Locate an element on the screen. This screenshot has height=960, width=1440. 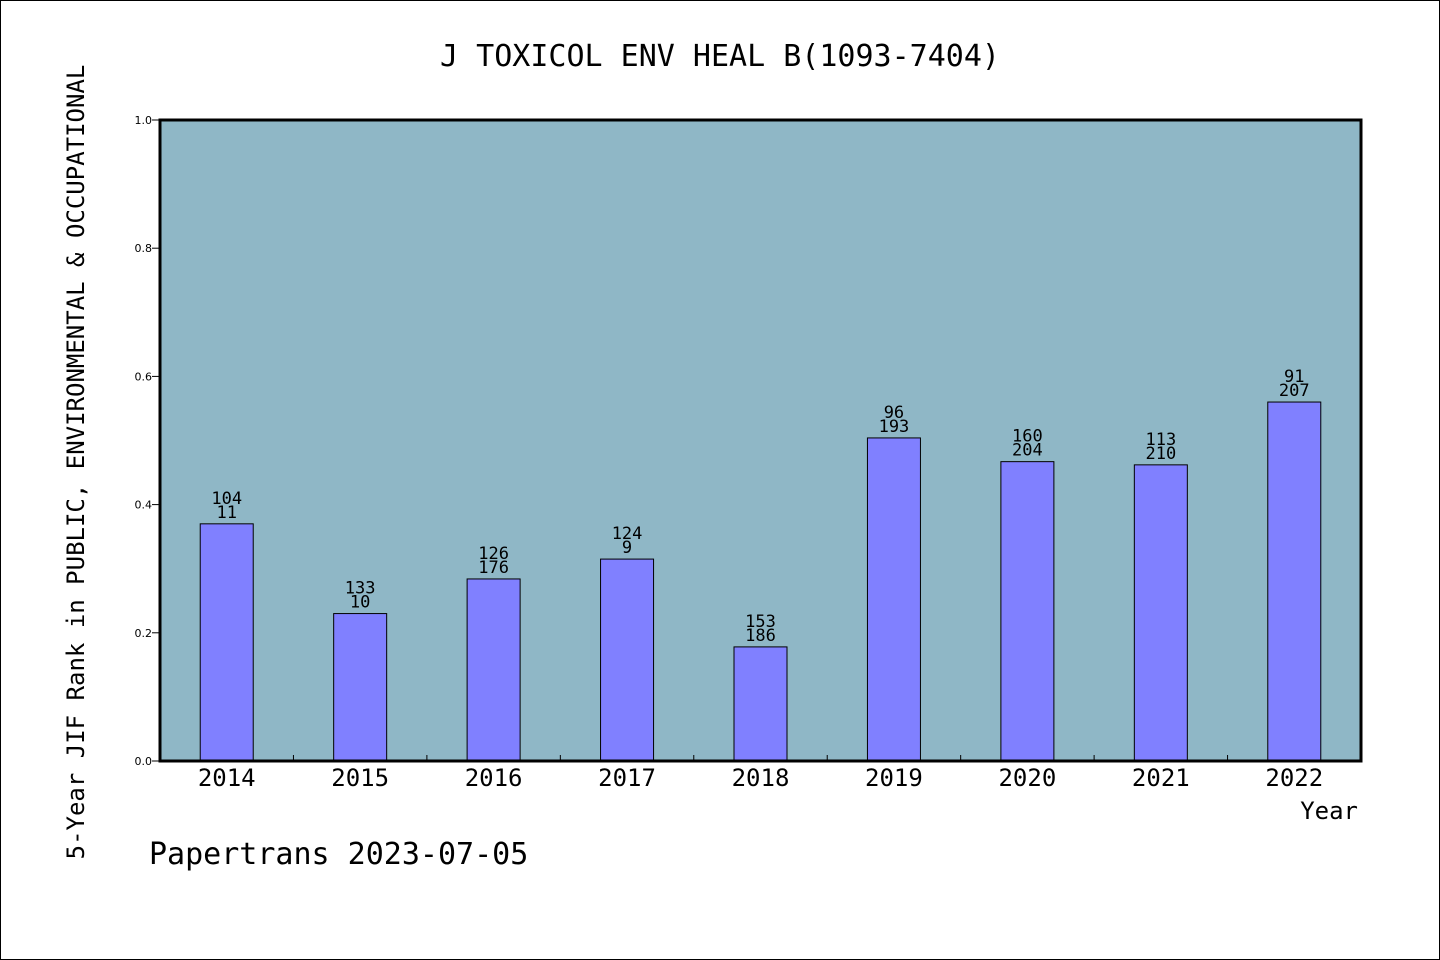
y-tick-label: 0.8 is located at coordinates (144, 248).